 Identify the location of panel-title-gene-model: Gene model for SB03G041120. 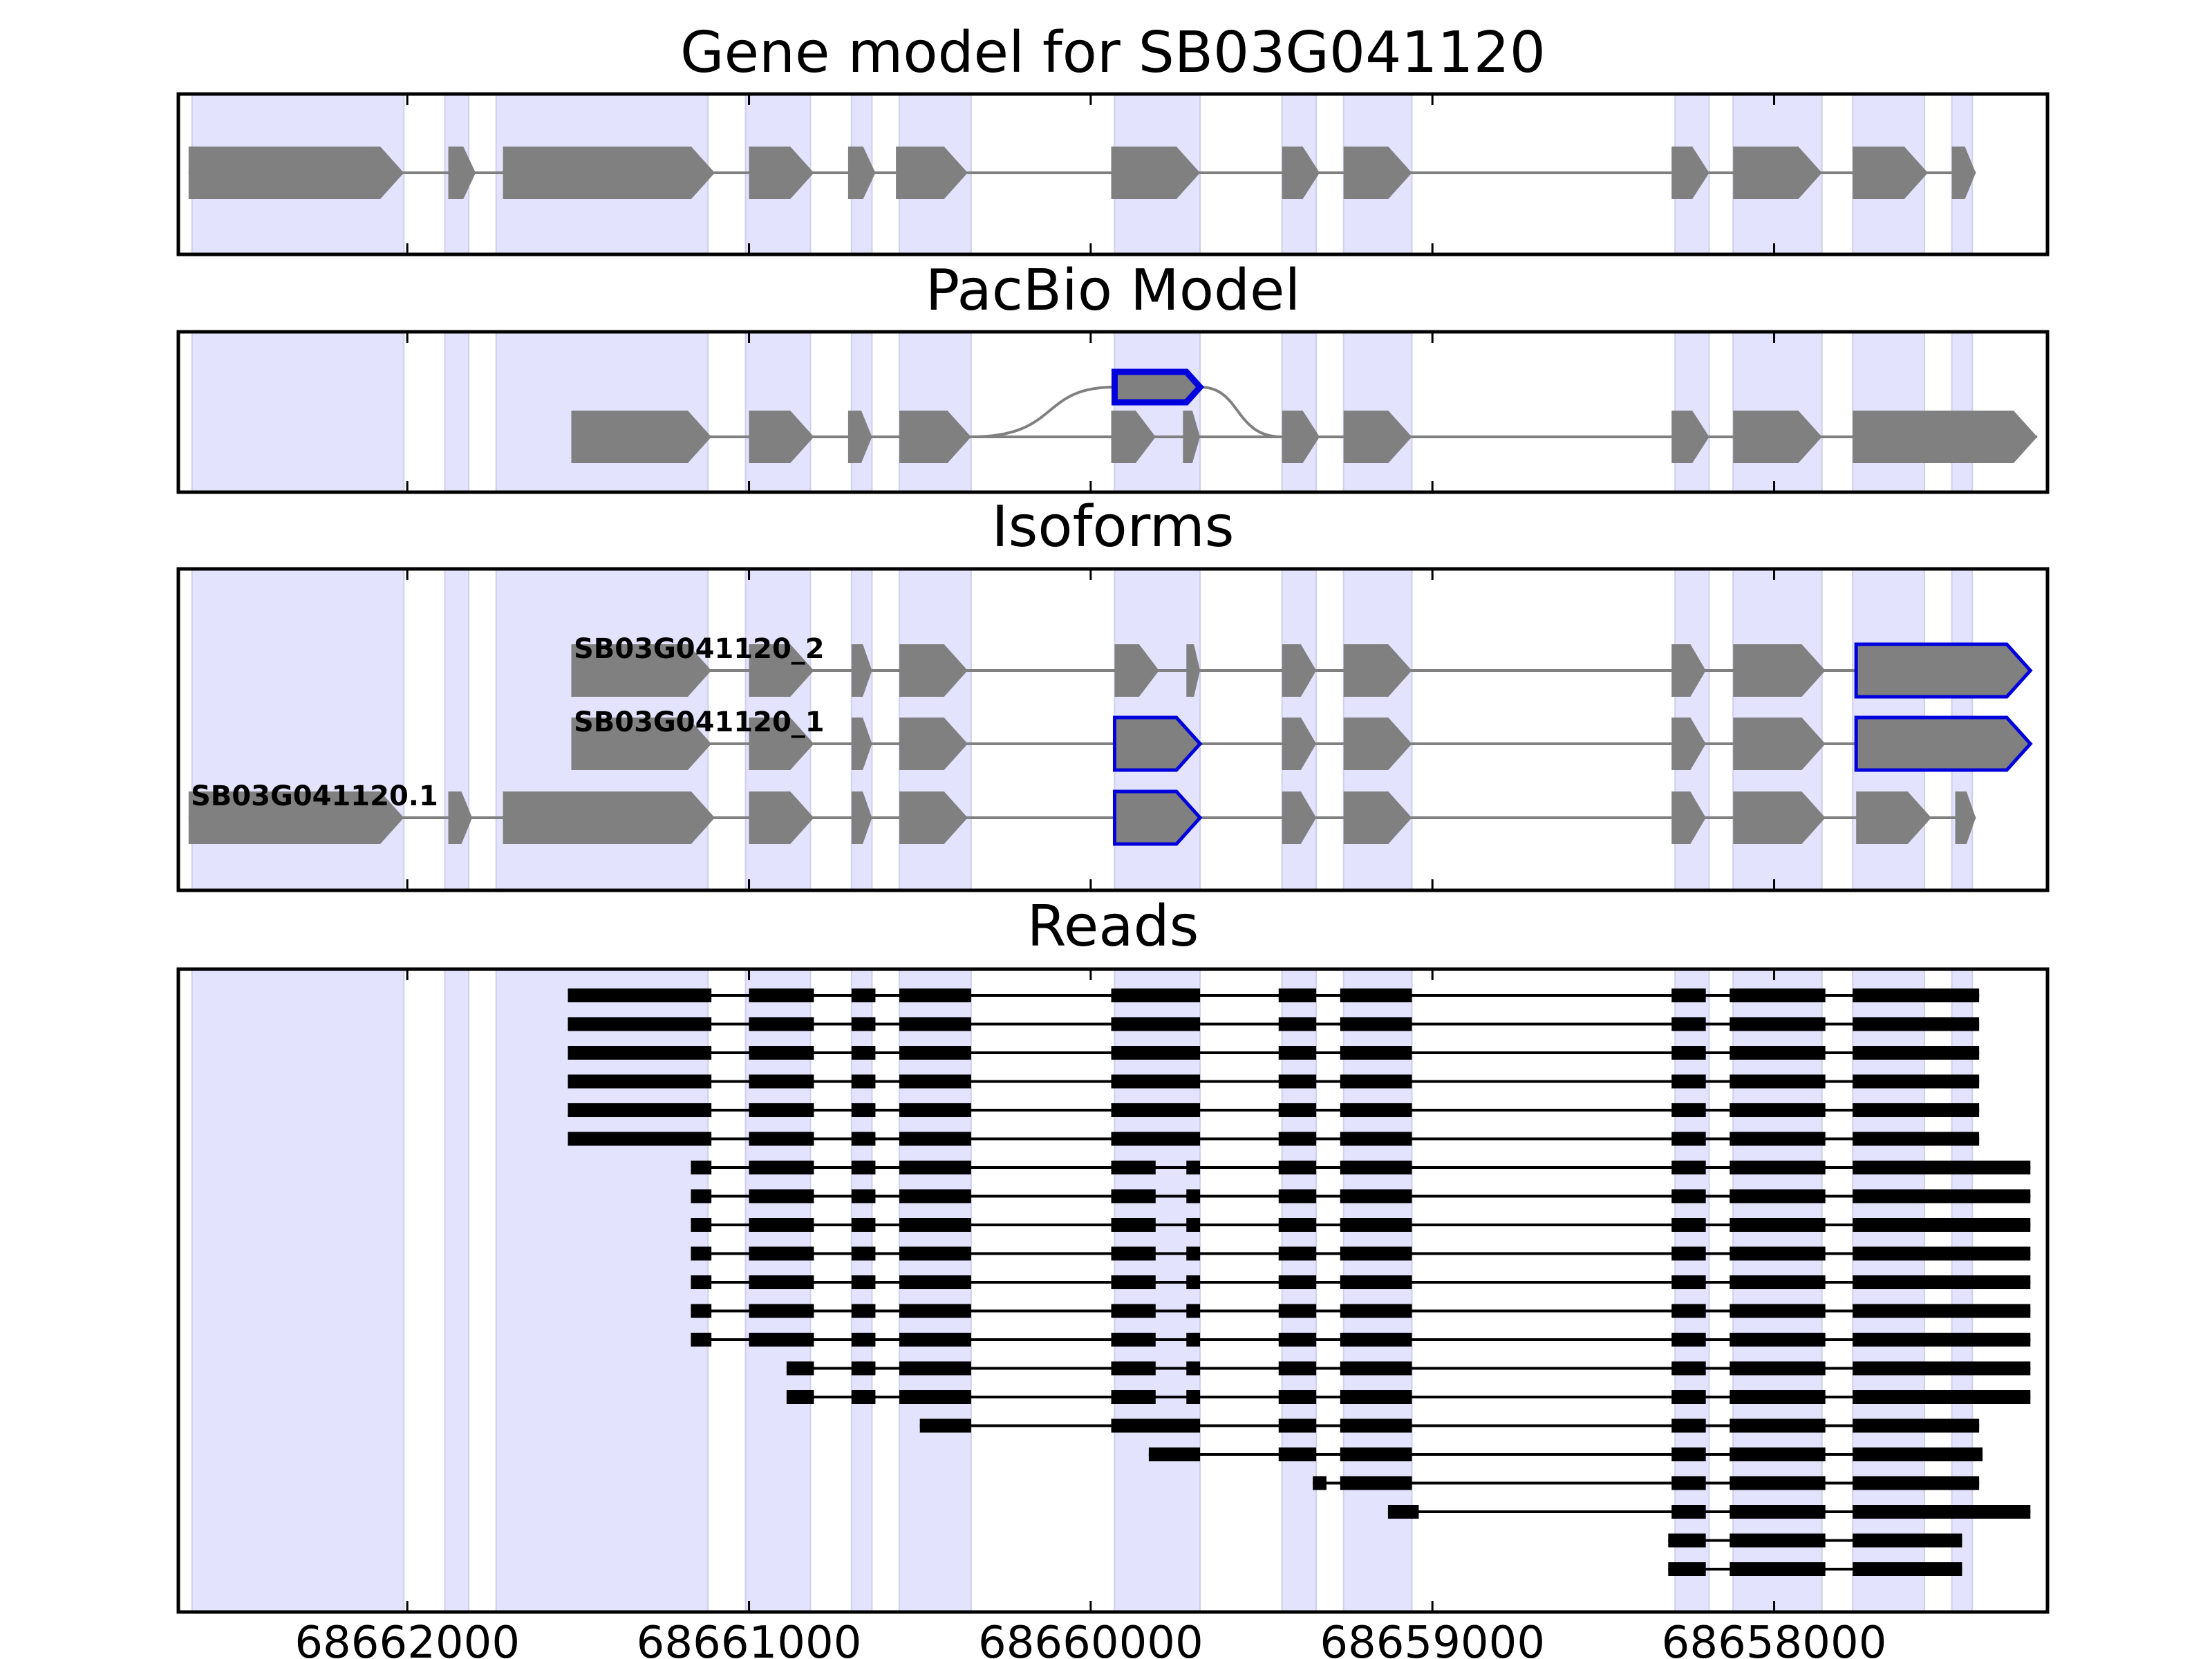
(1113, 53).